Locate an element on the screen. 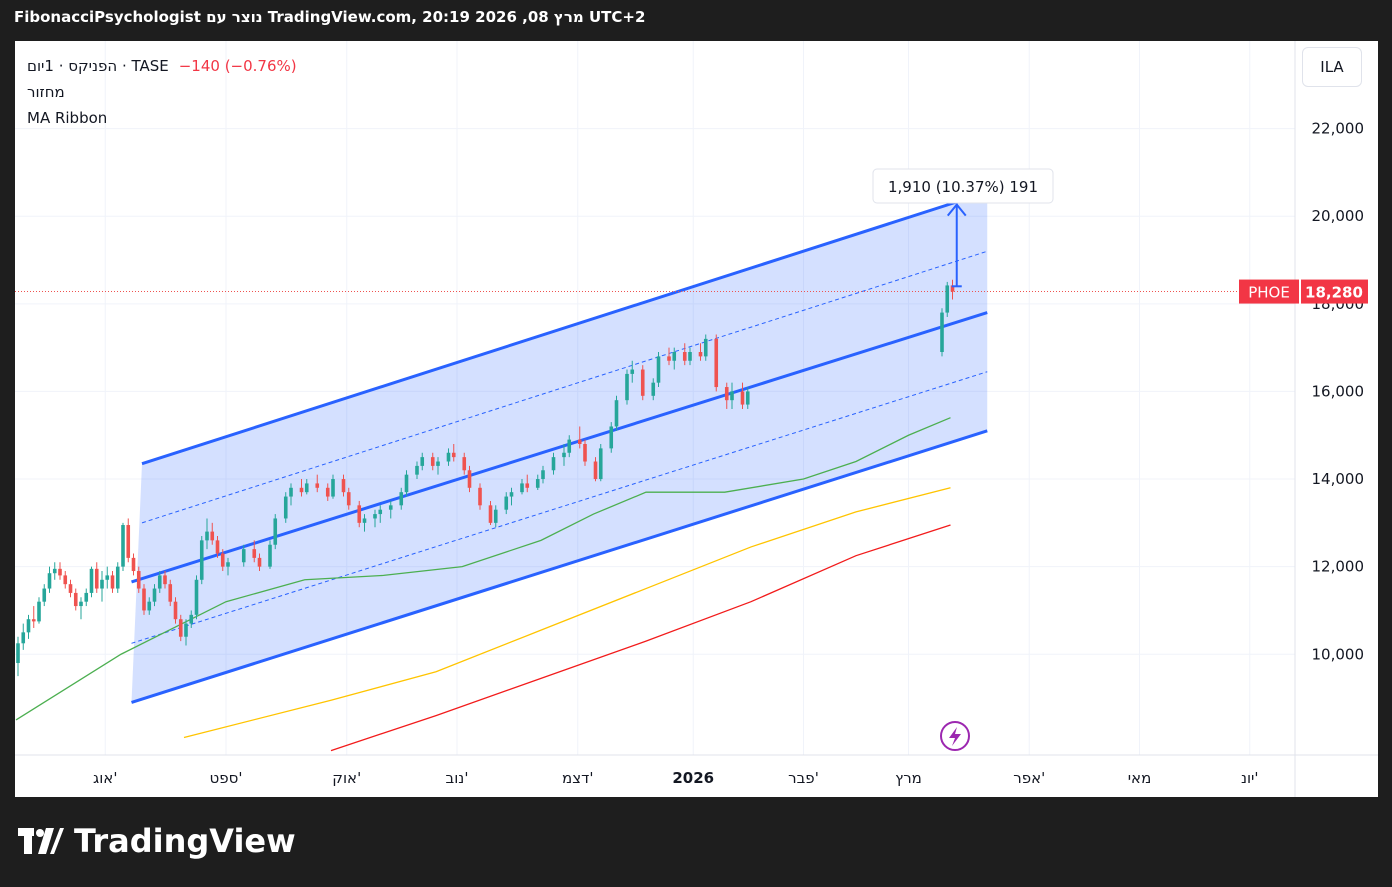  legend-volume: מחזור is located at coordinates (46, 92).